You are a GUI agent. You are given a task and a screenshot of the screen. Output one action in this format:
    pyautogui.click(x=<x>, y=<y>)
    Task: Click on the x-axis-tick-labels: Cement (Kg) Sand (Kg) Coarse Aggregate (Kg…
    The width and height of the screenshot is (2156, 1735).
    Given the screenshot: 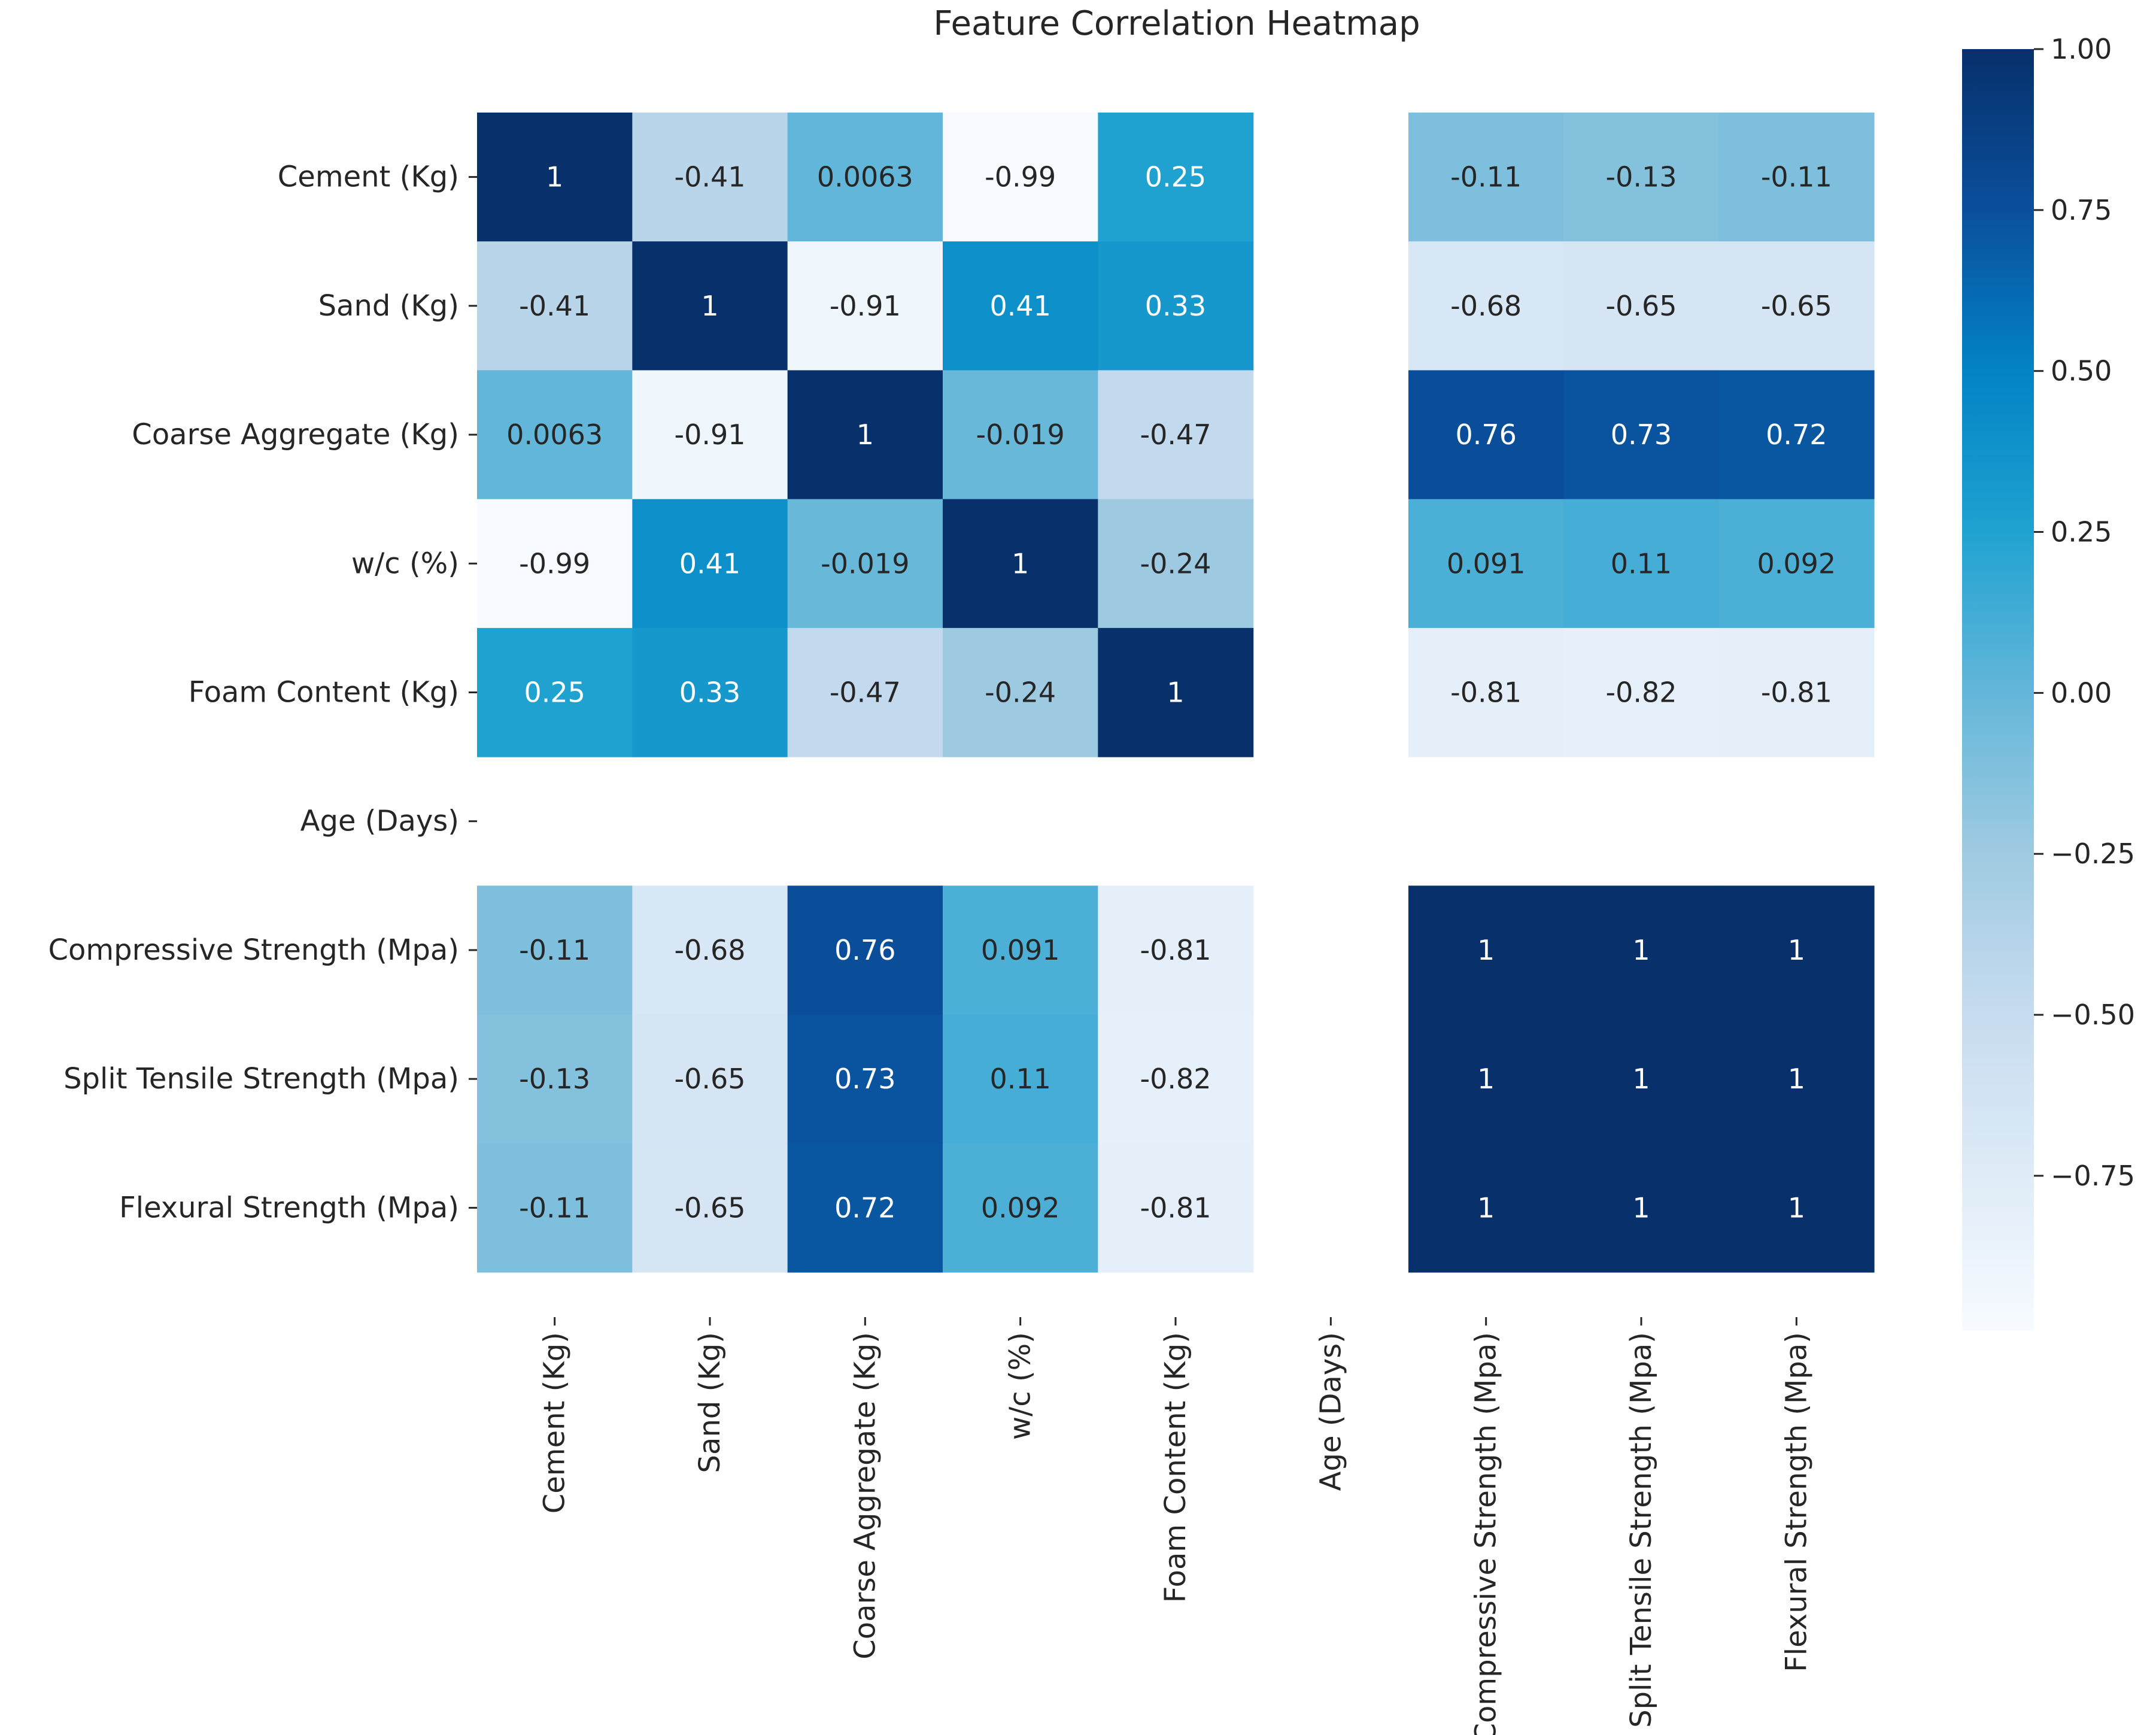 What is the action you would take?
    pyautogui.click(x=1175, y=1526)
    